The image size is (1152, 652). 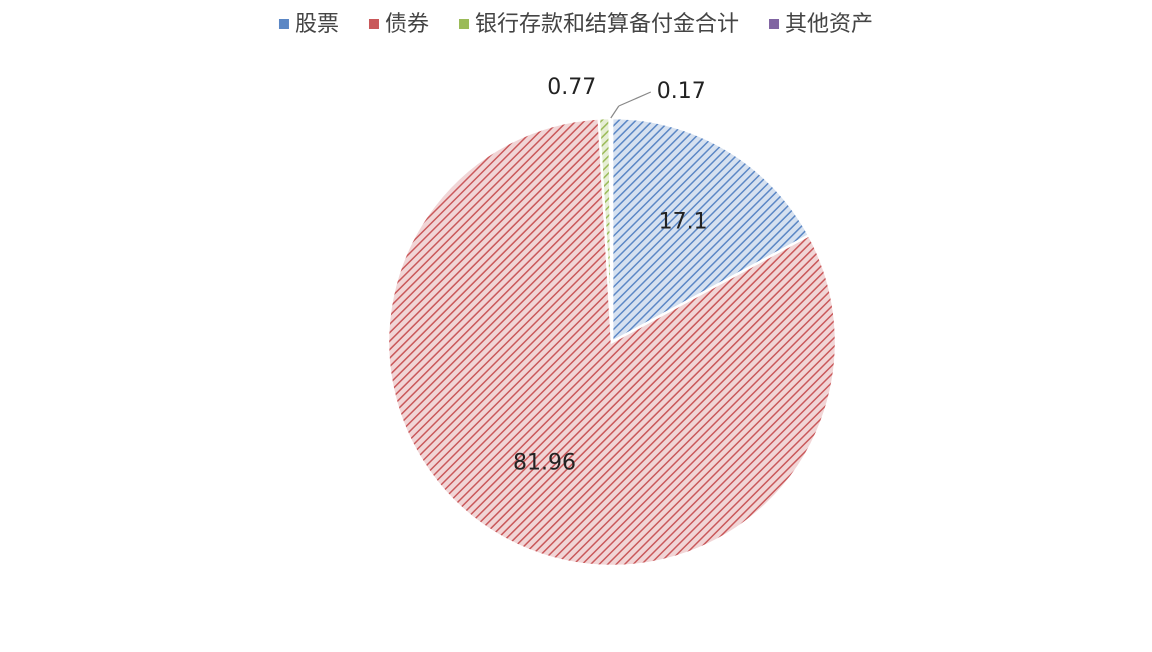 I want to click on legend-label: 其他资产, so click(x=829, y=24).